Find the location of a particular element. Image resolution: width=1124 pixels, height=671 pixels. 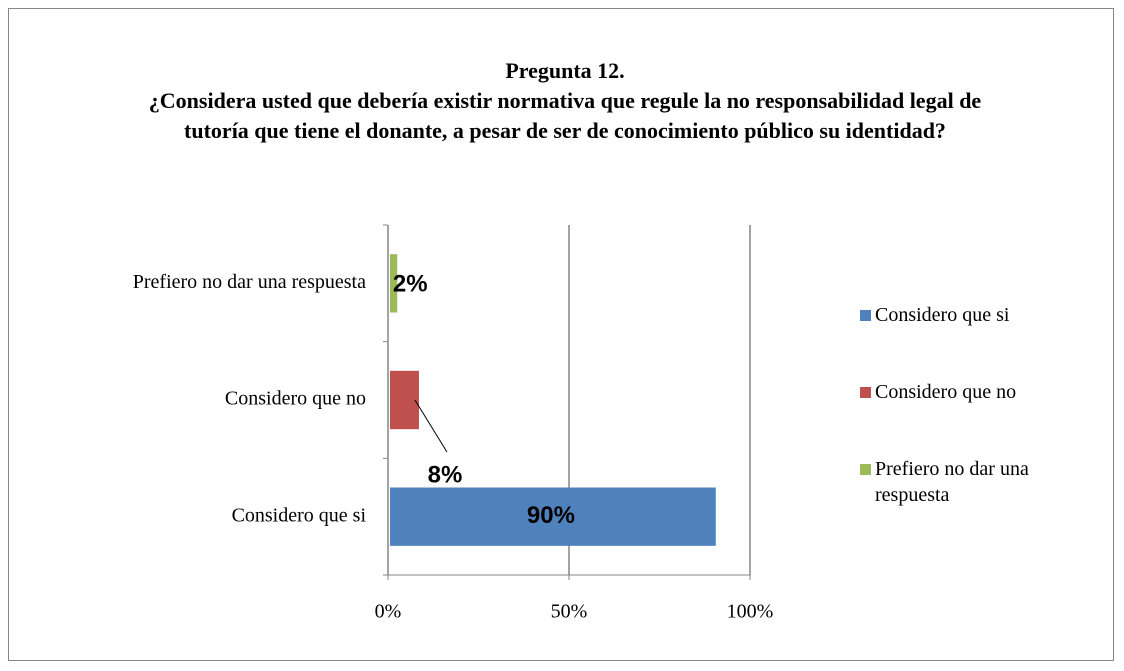

legend-label: Prefiero no dar una respuesta is located at coordinates (952, 482).